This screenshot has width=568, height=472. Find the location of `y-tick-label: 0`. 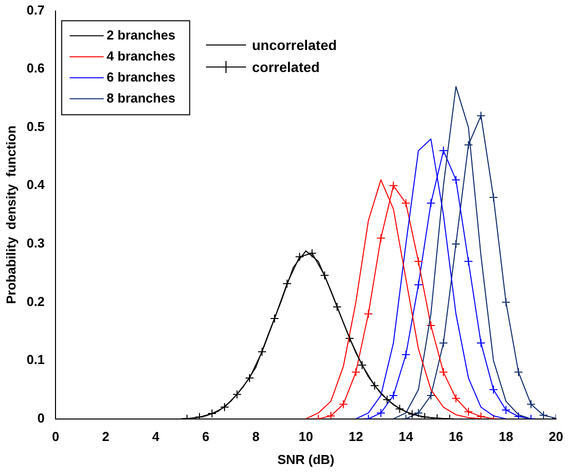

y-tick-label: 0 is located at coordinates (41, 418).